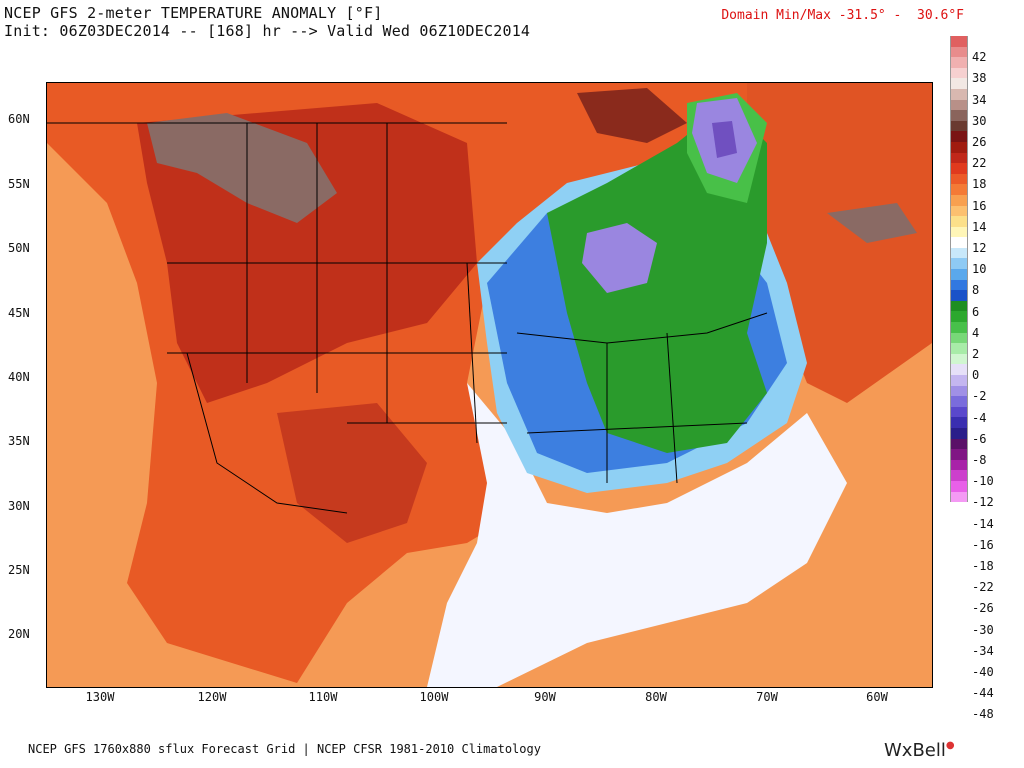 Image resolution: width=1024 pixels, height=768 pixels. What do you see at coordinates (983, 544) in the screenshot?
I see `color-scale-label: -16` at bounding box center [983, 544].